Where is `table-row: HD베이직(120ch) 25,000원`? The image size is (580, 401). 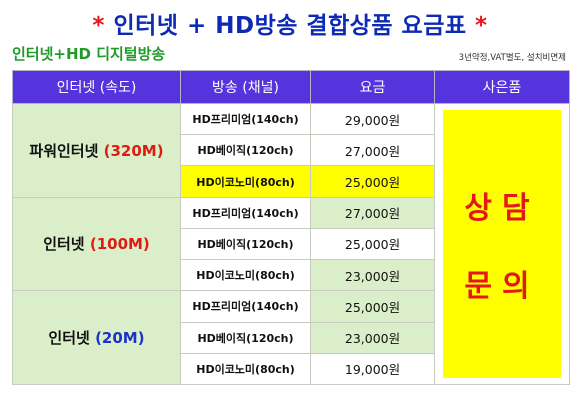
table-row: HD베이직(120ch) 25,000원 is located at coordinates (291, 244).